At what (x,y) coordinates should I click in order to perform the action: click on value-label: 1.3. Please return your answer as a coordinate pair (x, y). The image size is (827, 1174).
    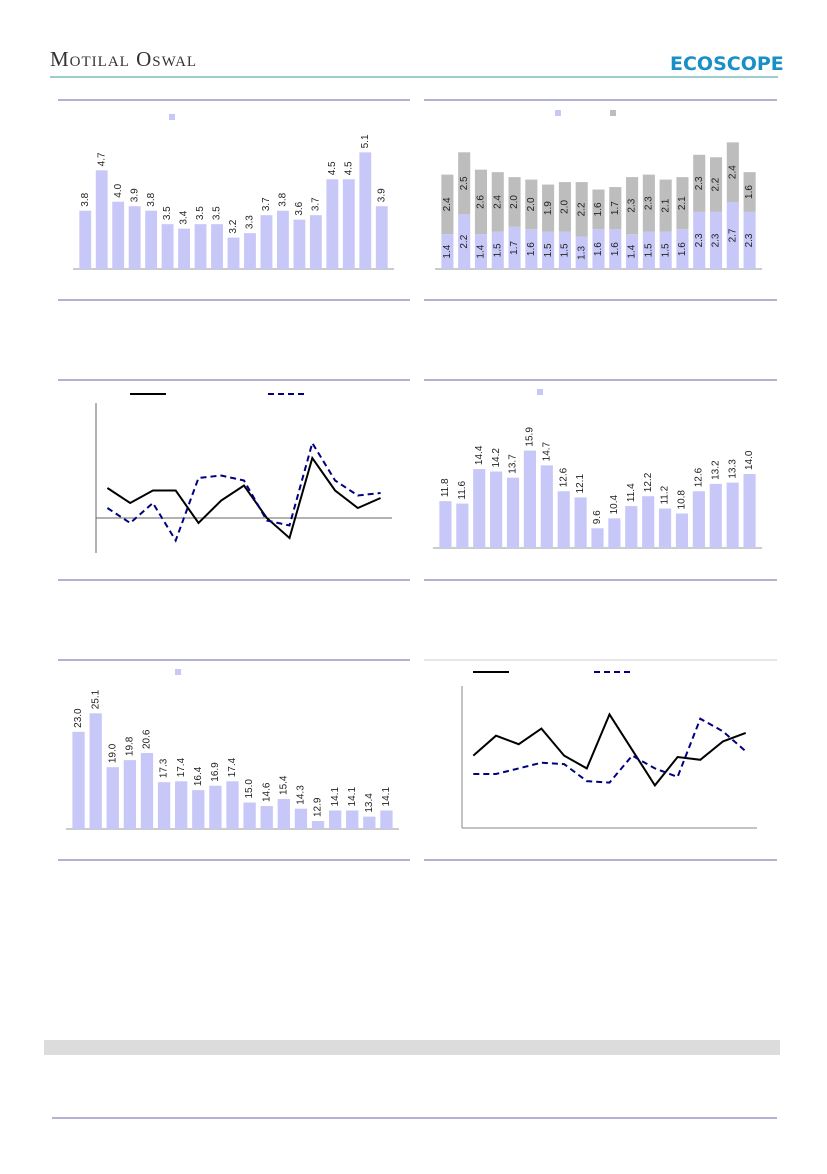
    Looking at the image, I should click on (581, 252).